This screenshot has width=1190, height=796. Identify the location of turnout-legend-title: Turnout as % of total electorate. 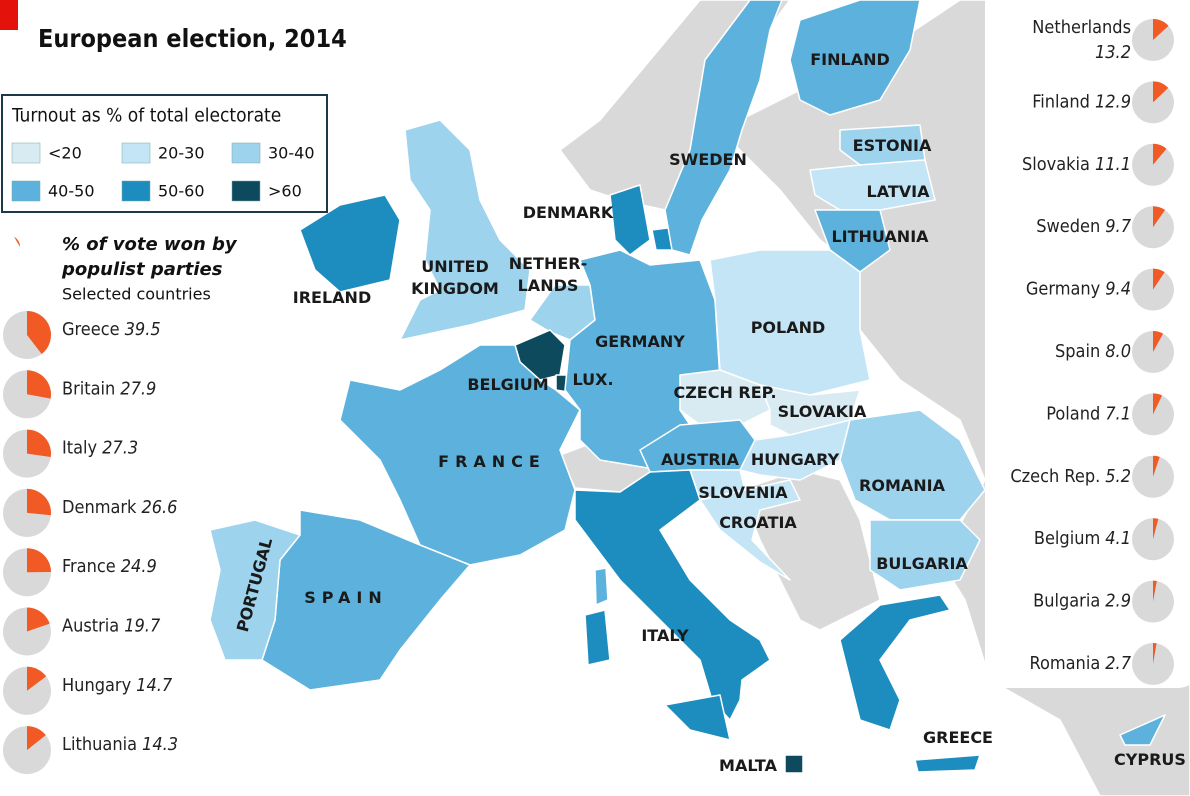
(146, 116).